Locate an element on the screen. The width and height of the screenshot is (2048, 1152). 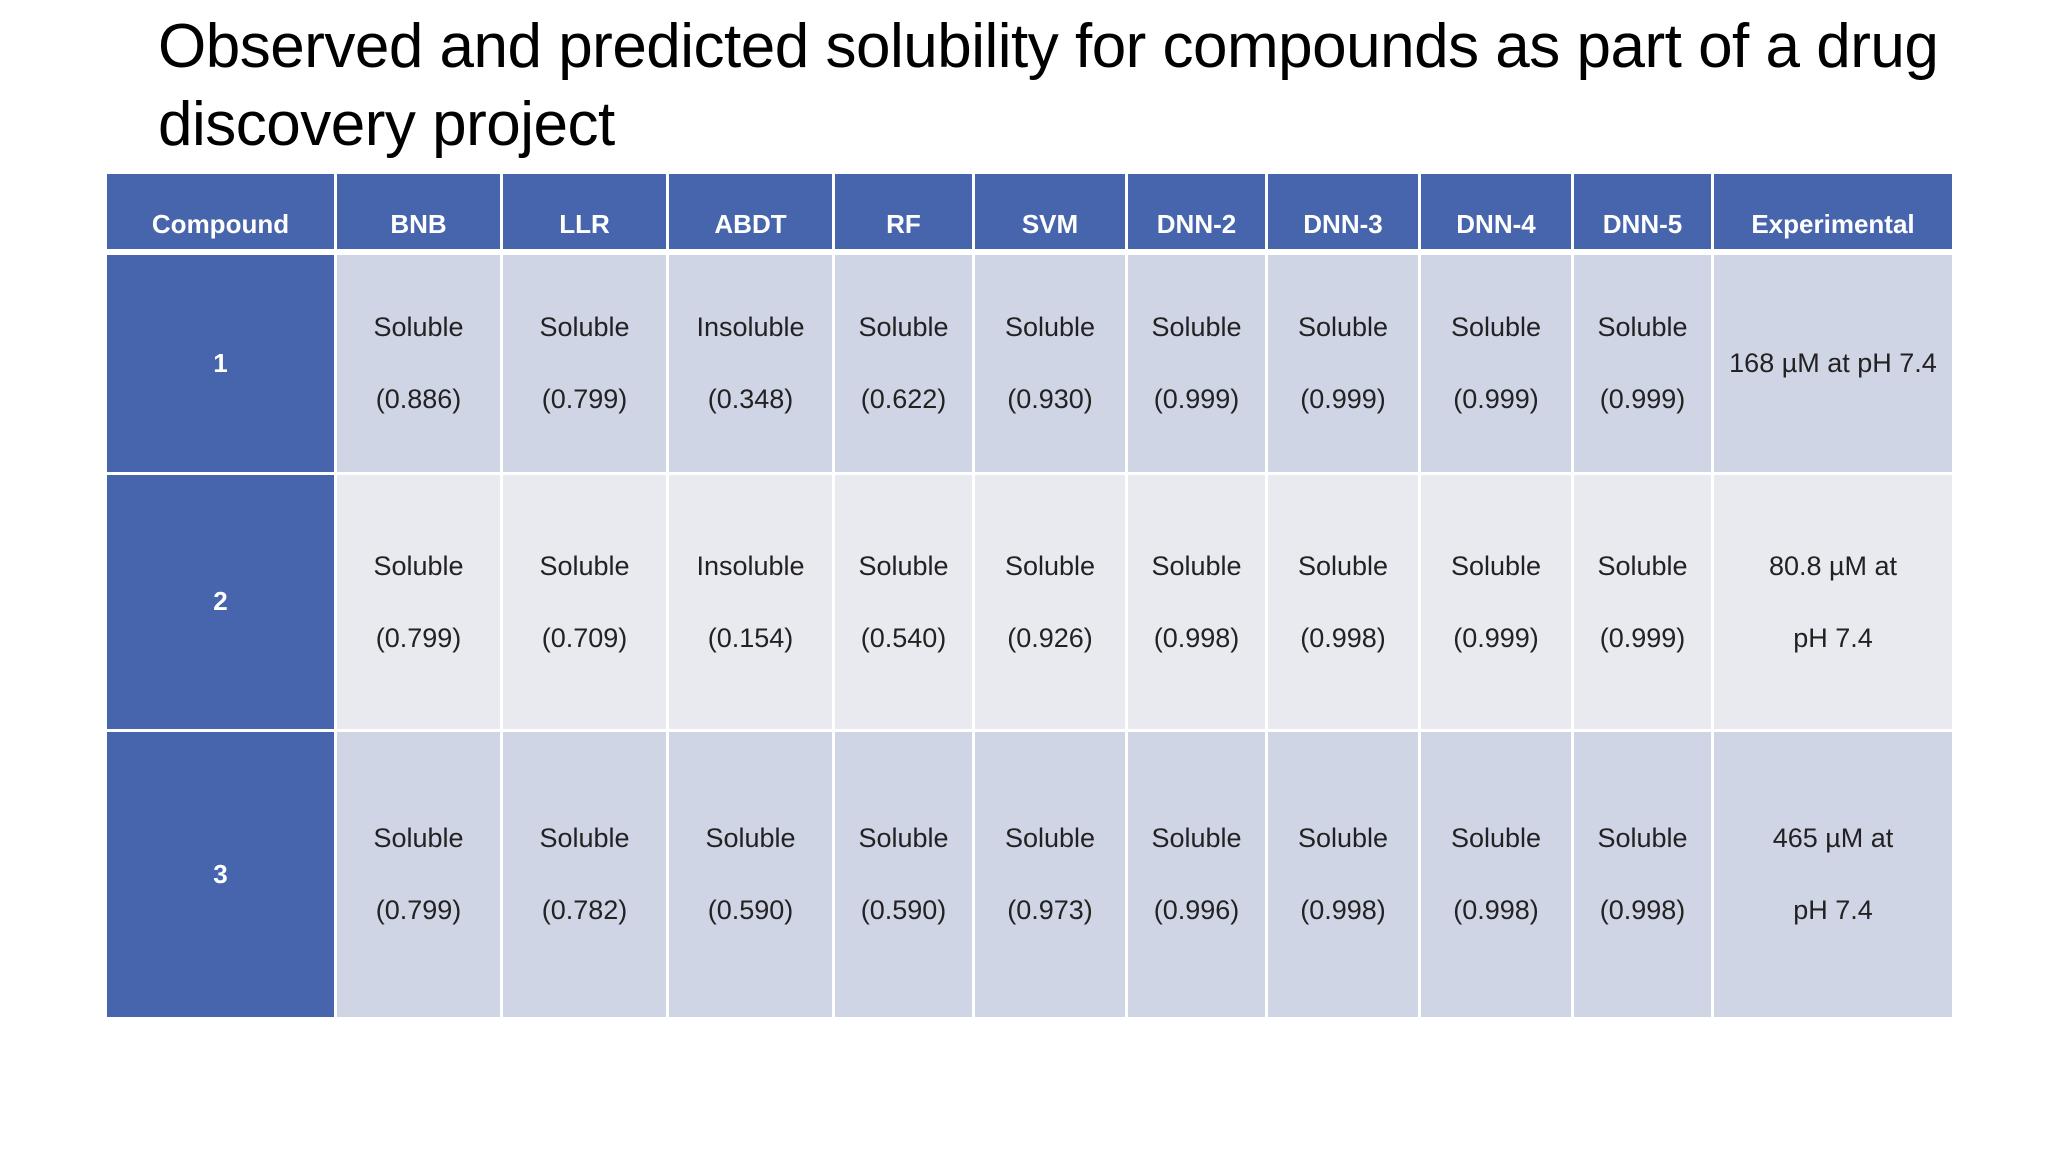
compound-id-cell: 2 is located at coordinates (220, 601).